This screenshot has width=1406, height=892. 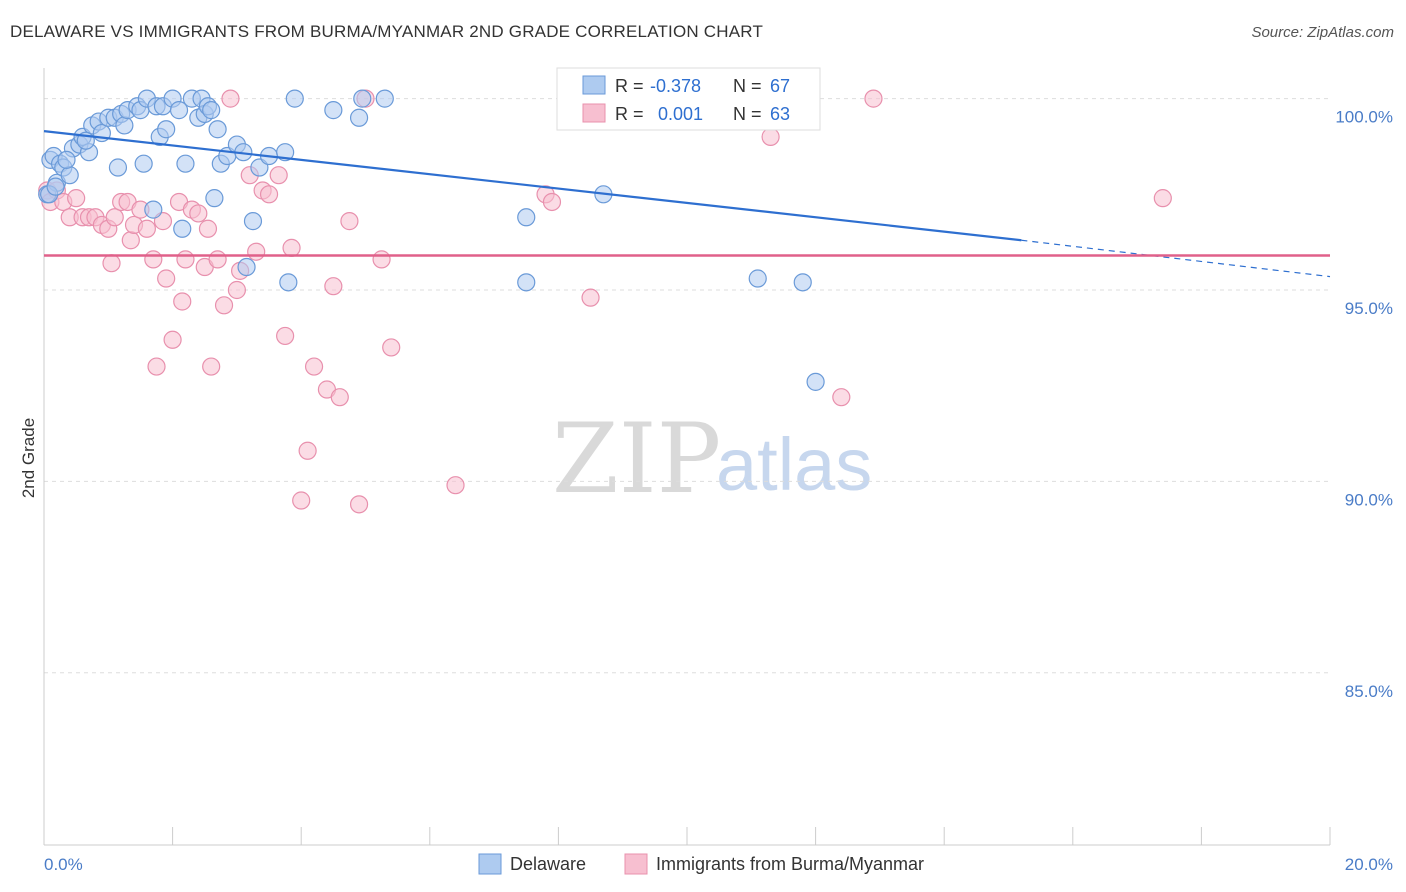 I want to click on bottom-legend: Delaware Immigrants from Burma/Myanmar, so click(x=701, y=864).